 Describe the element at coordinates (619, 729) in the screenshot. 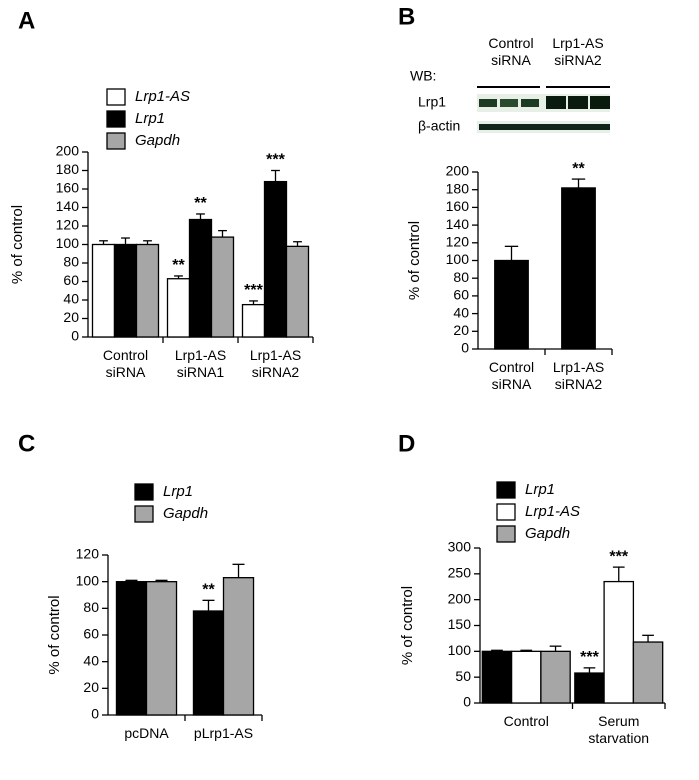

I see `x-tick-label: Serum starvation` at that location.